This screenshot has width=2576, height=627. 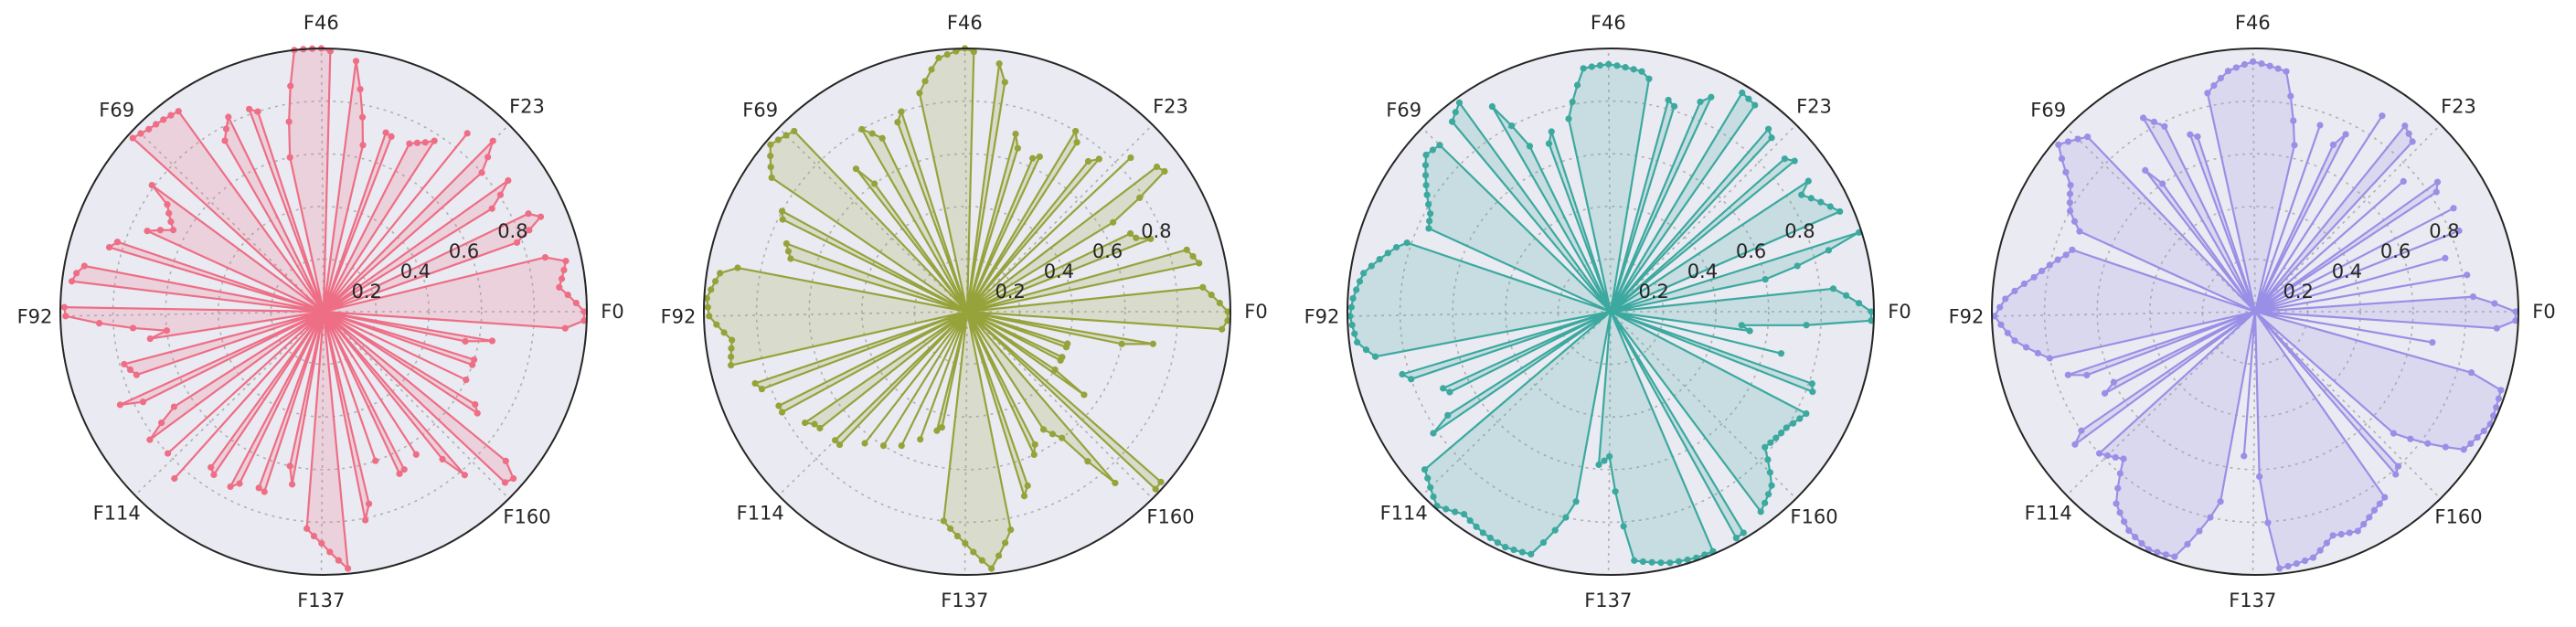 I want to click on angular-axis-label: F114, so click(x=117, y=514).